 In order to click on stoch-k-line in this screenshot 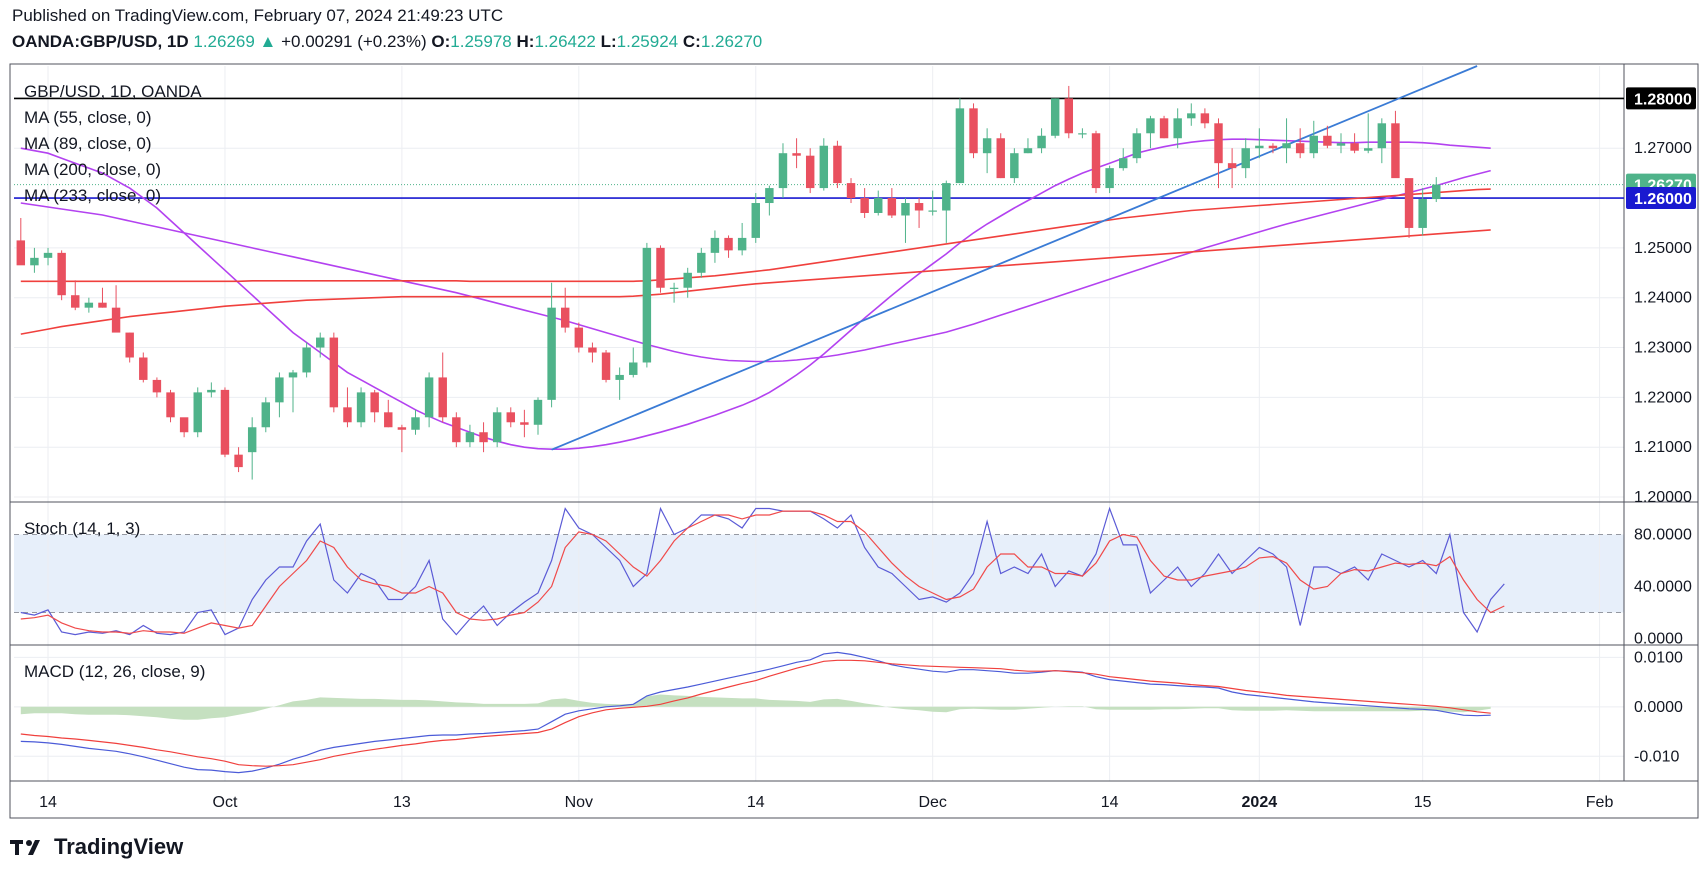, I will do `click(762, 571)`.